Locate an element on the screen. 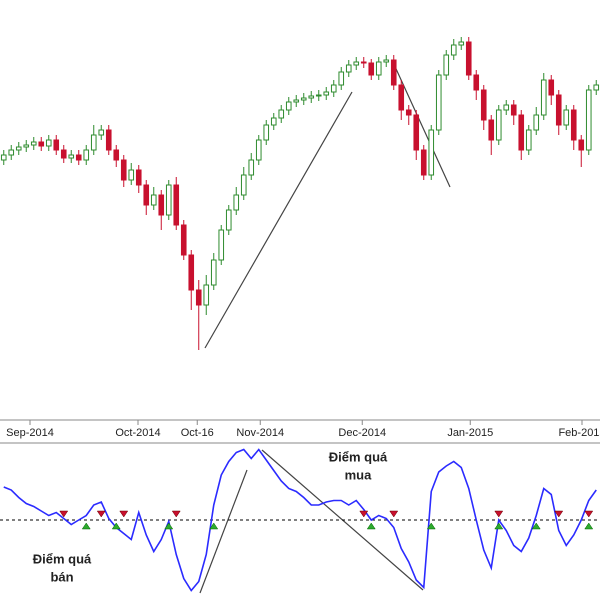  annotation: mua is located at coordinates (359, 474).